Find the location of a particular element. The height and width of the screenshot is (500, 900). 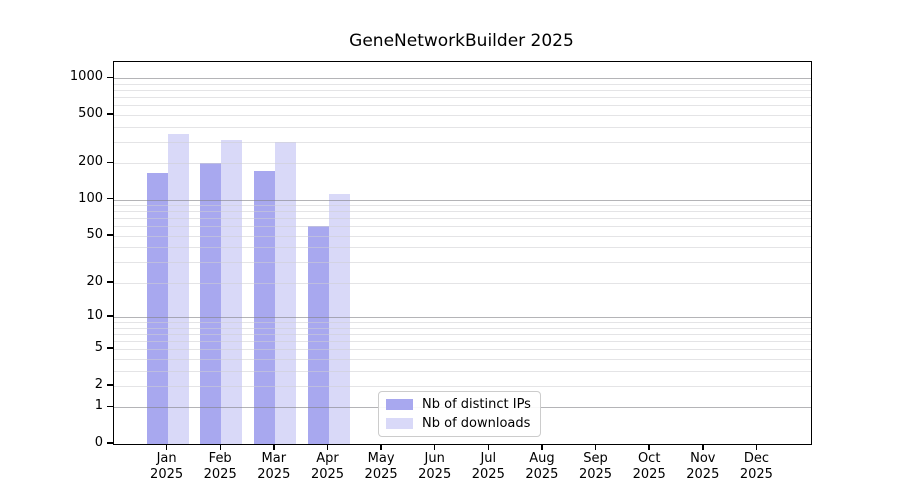

y-tick-label: 100 is located at coordinates (90, 198).